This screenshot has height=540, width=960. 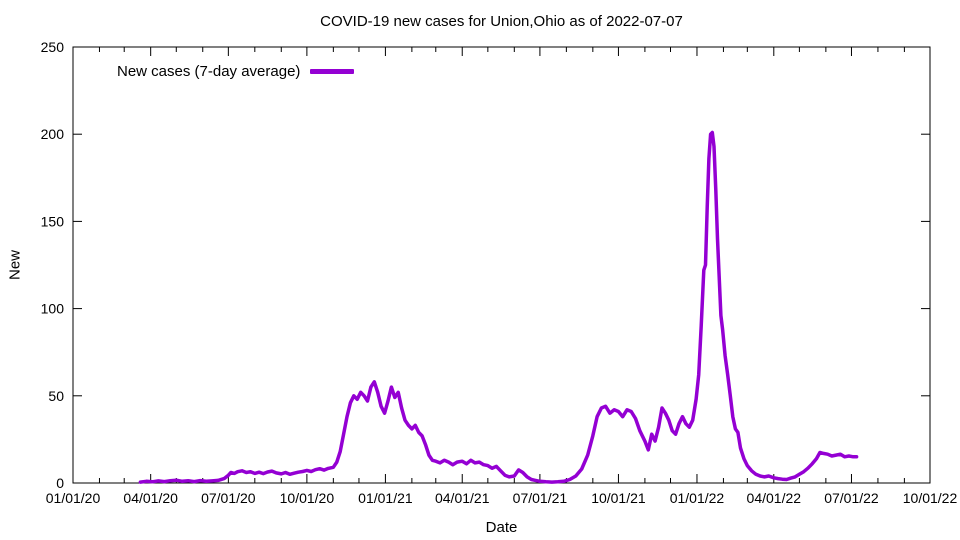 I want to click on y-tick-label: 50, so click(x=56, y=396).